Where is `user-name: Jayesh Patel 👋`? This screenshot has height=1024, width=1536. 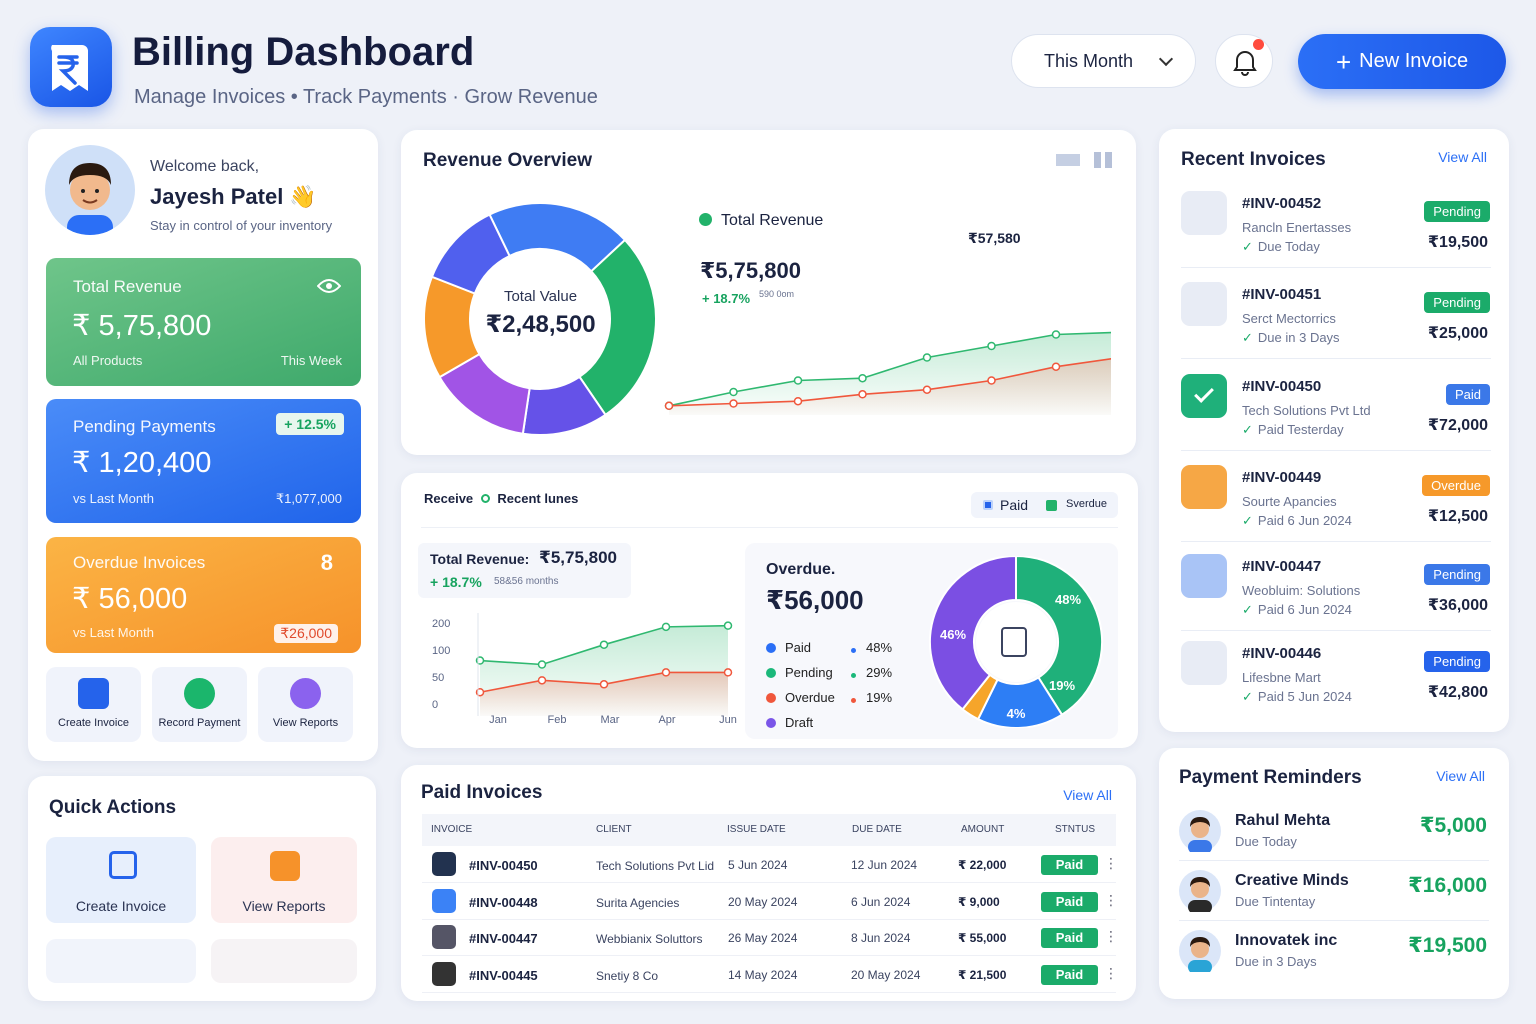 user-name: Jayesh Patel 👋 is located at coordinates (233, 196).